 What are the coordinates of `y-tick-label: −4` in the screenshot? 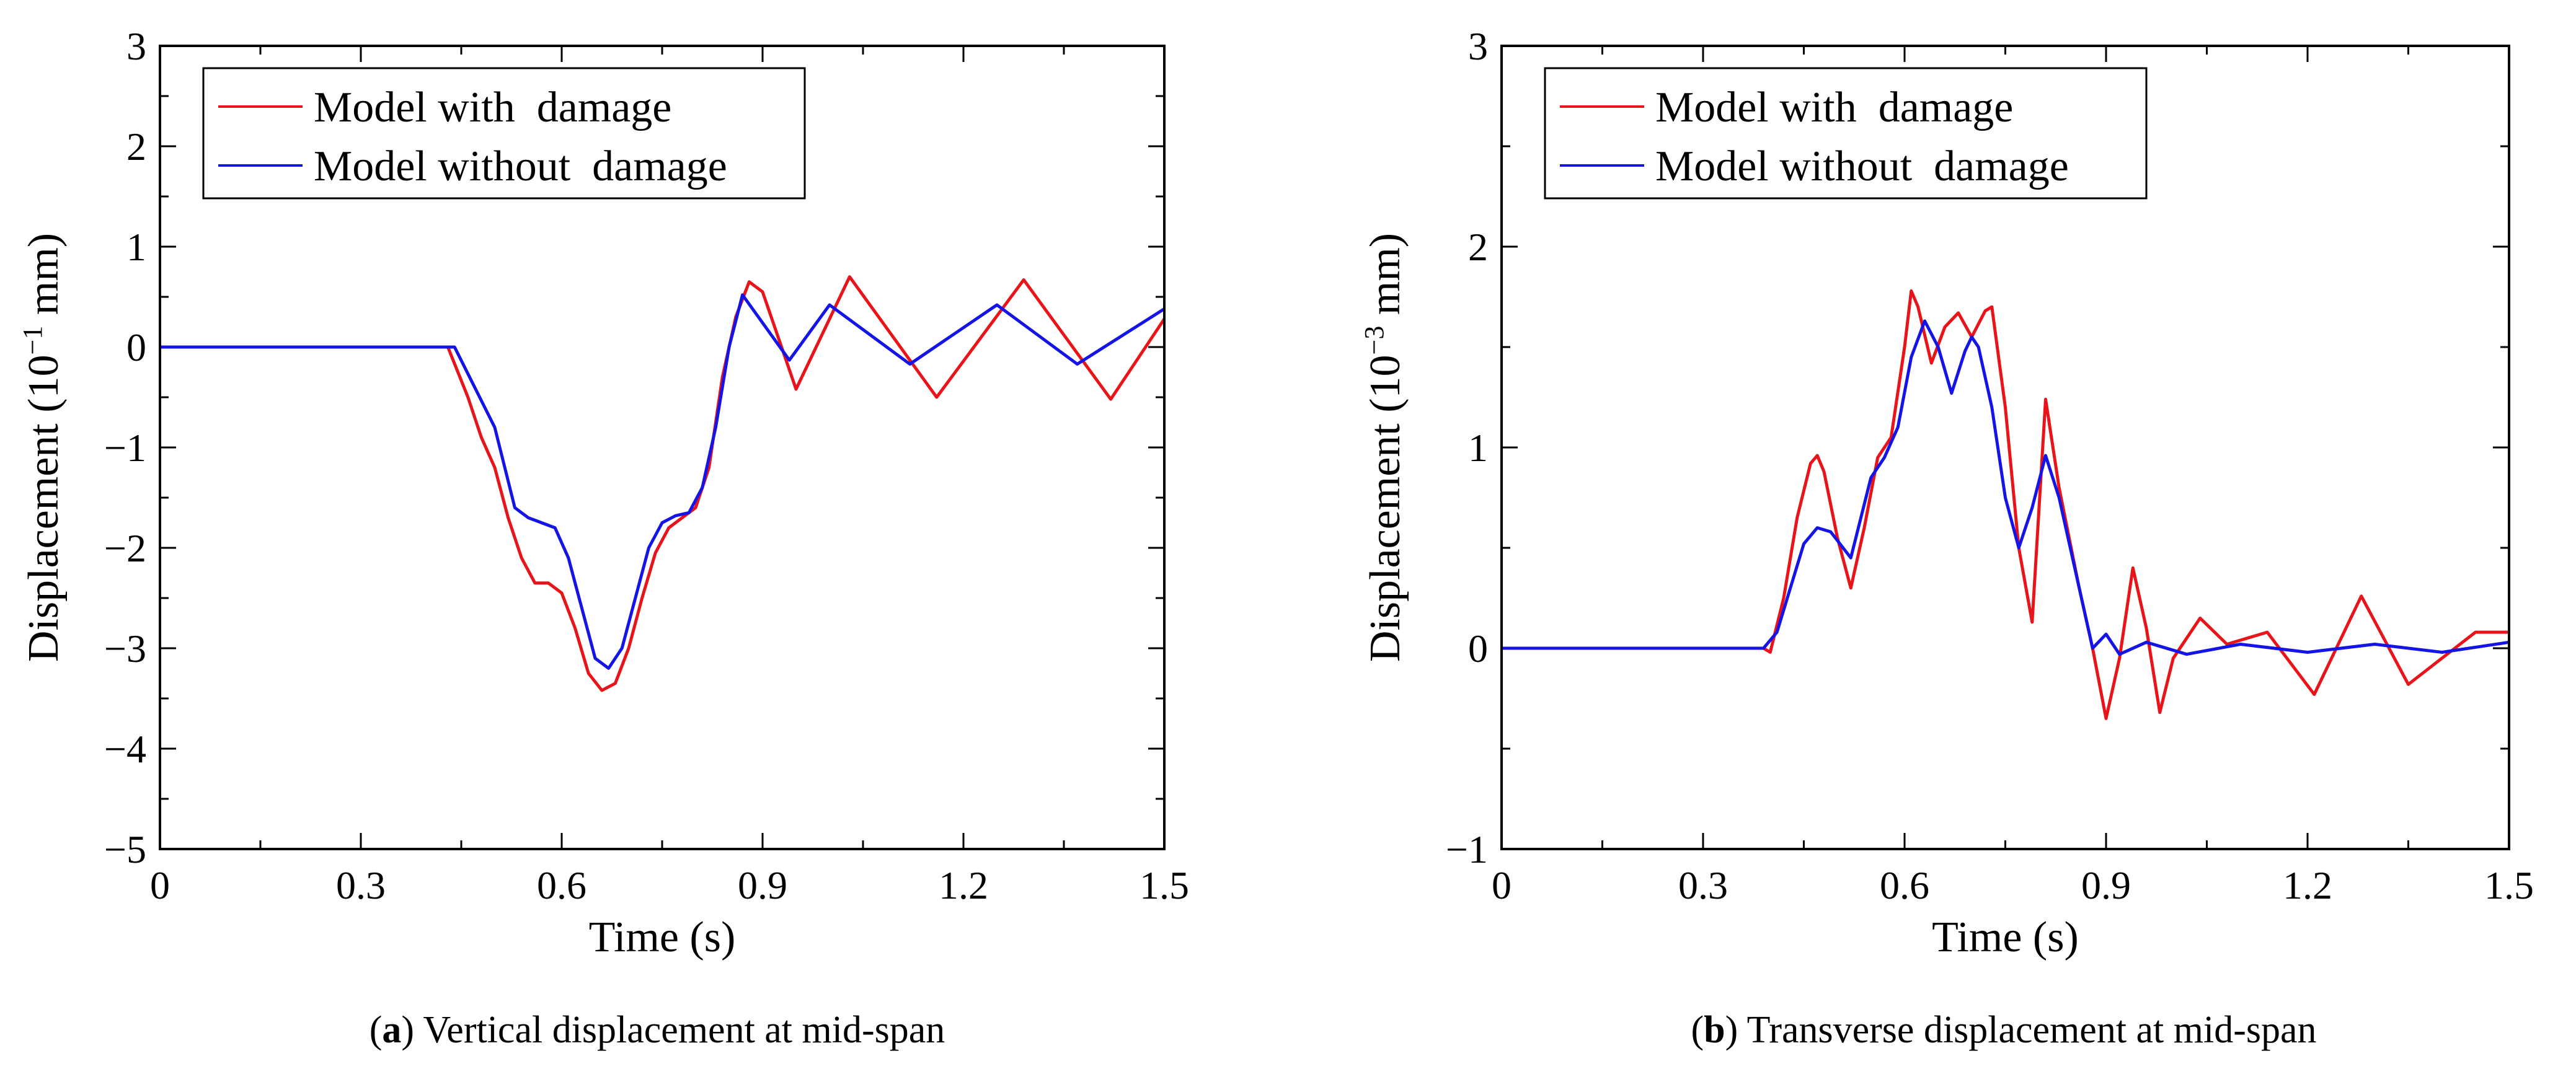 It's located at (125, 749).